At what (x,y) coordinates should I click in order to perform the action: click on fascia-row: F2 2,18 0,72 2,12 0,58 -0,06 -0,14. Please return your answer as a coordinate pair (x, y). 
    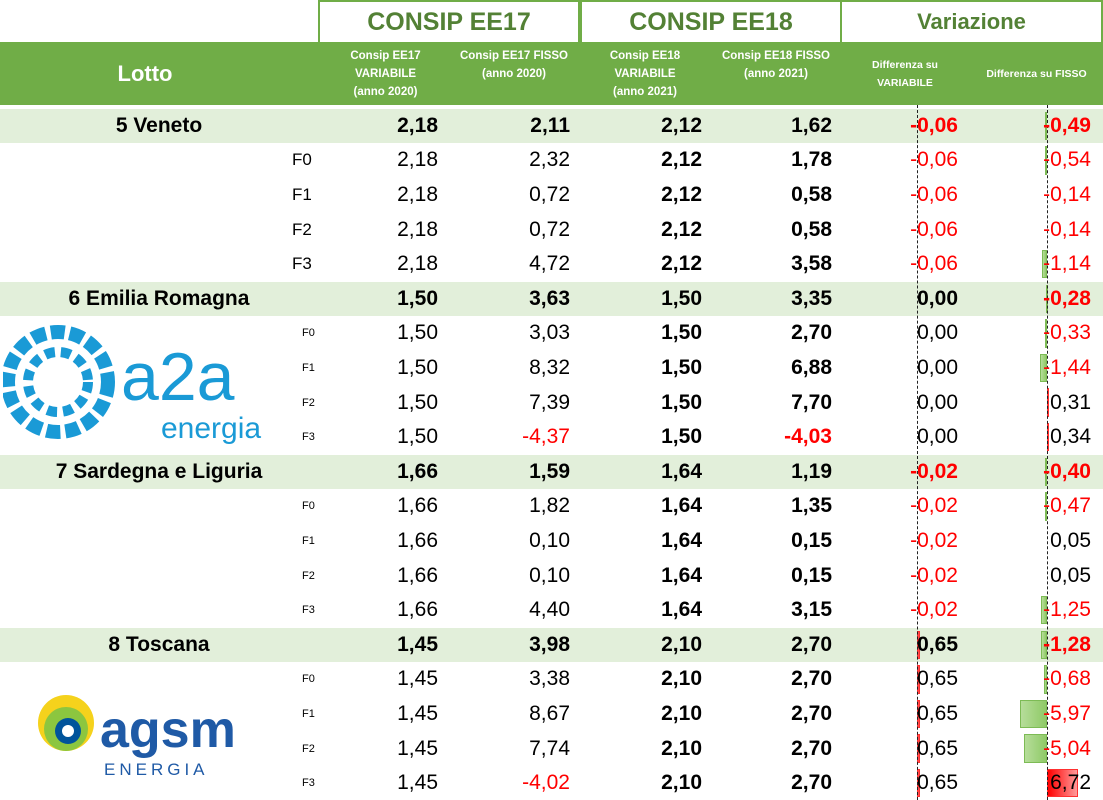
    Looking at the image, I should click on (551, 229).